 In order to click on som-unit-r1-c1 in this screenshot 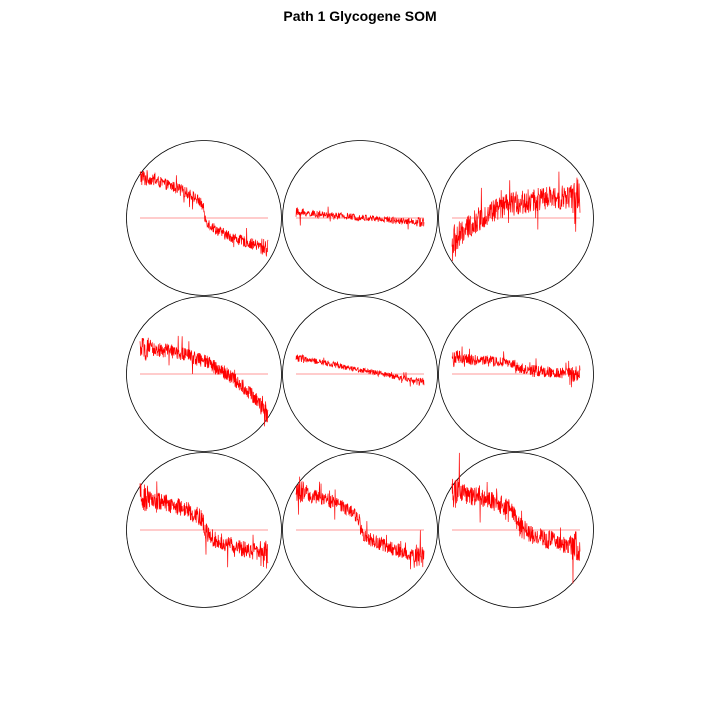, I will do `click(204, 218)`.